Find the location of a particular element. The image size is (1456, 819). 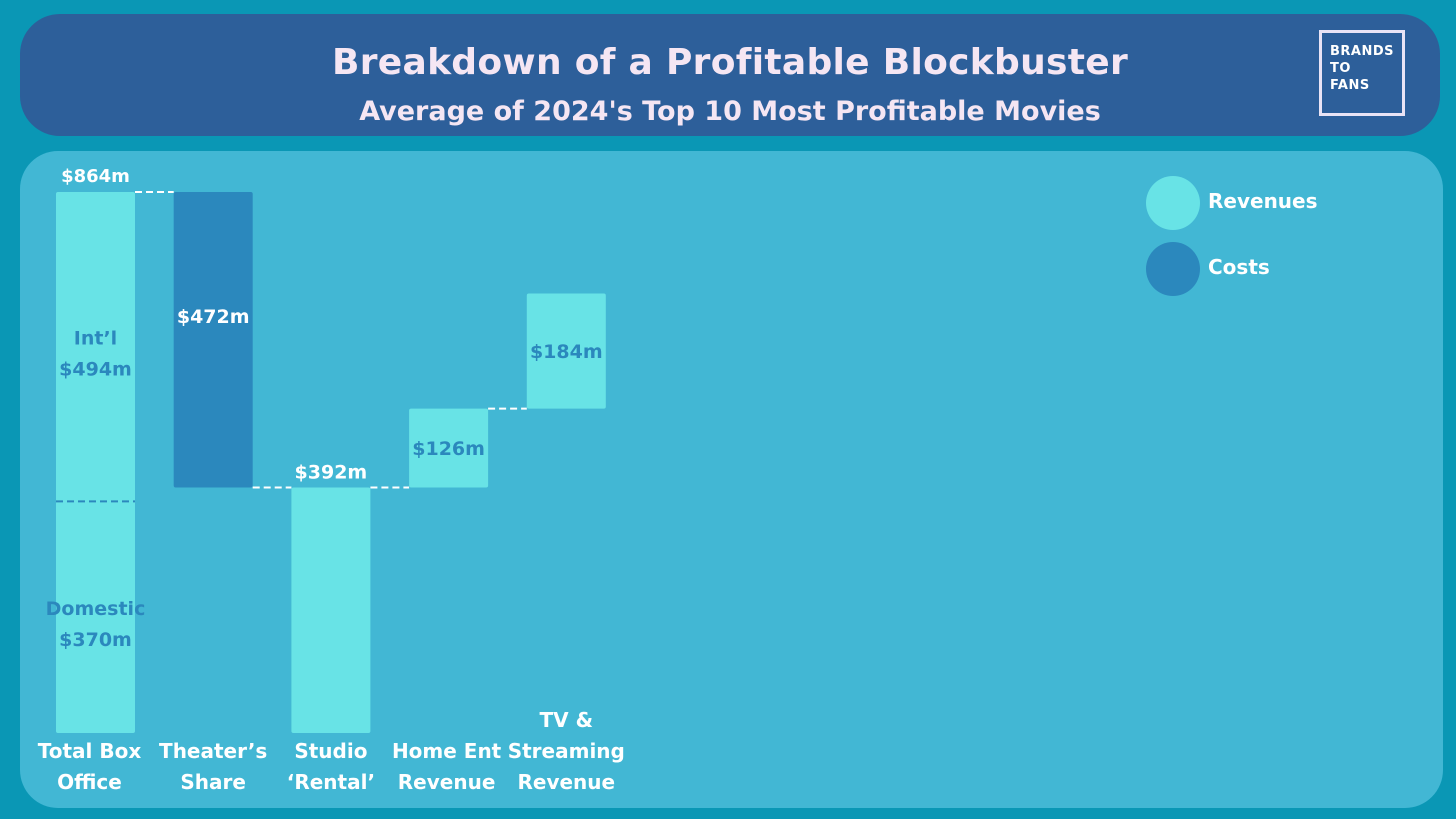

value-label-4: $184m is located at coordinates (566, 352).